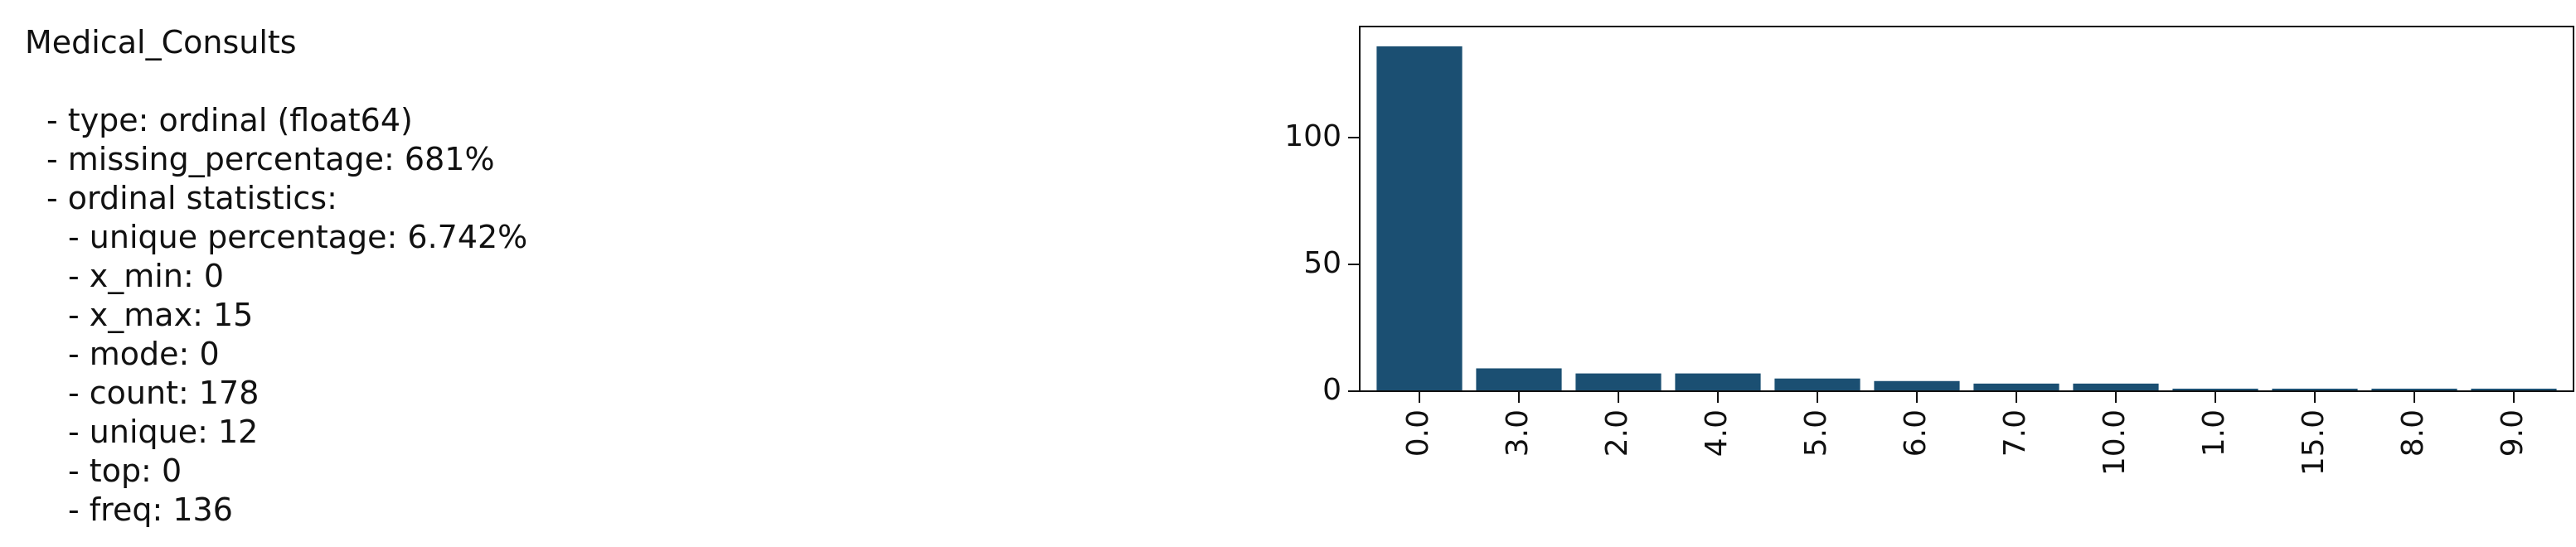 The width and height of the screenshot is (2576, 547). What do you see at coordinates (144, 354) in the screenshot?
I see `stat-line: - mode: 0` at bounding box center [144, 354].